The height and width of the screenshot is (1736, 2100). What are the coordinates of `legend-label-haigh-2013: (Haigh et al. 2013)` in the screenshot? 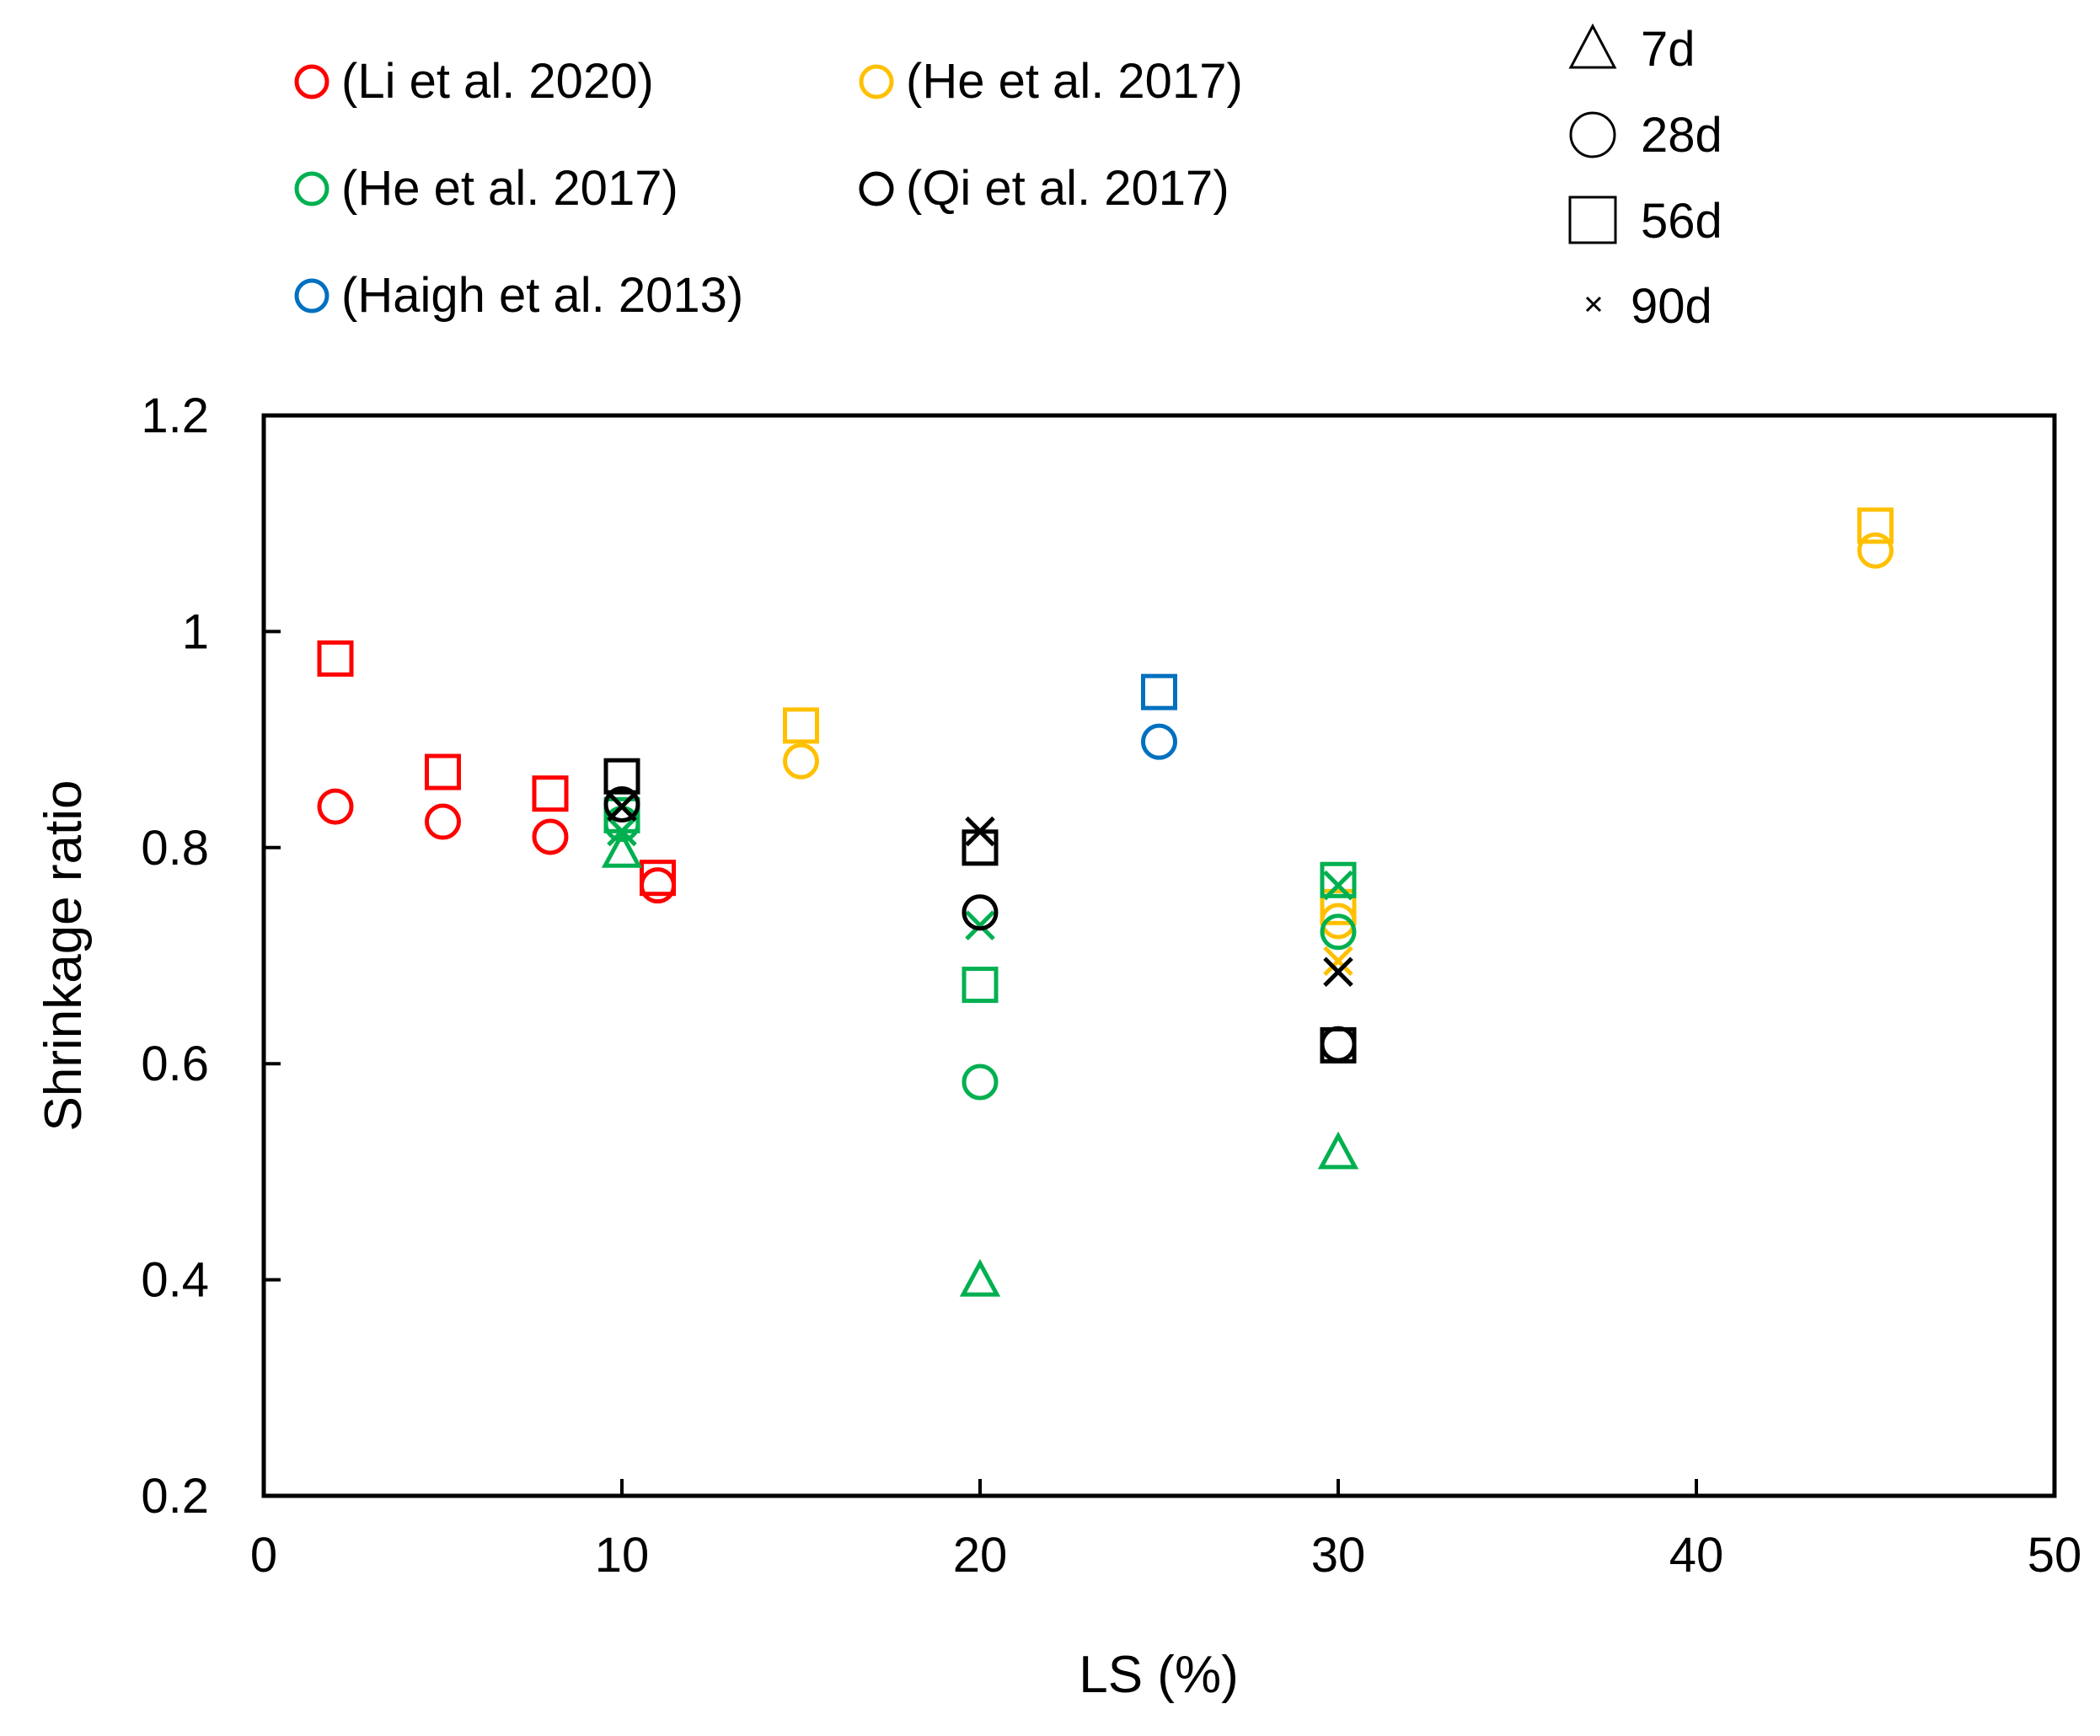 It's located at (542, 295).